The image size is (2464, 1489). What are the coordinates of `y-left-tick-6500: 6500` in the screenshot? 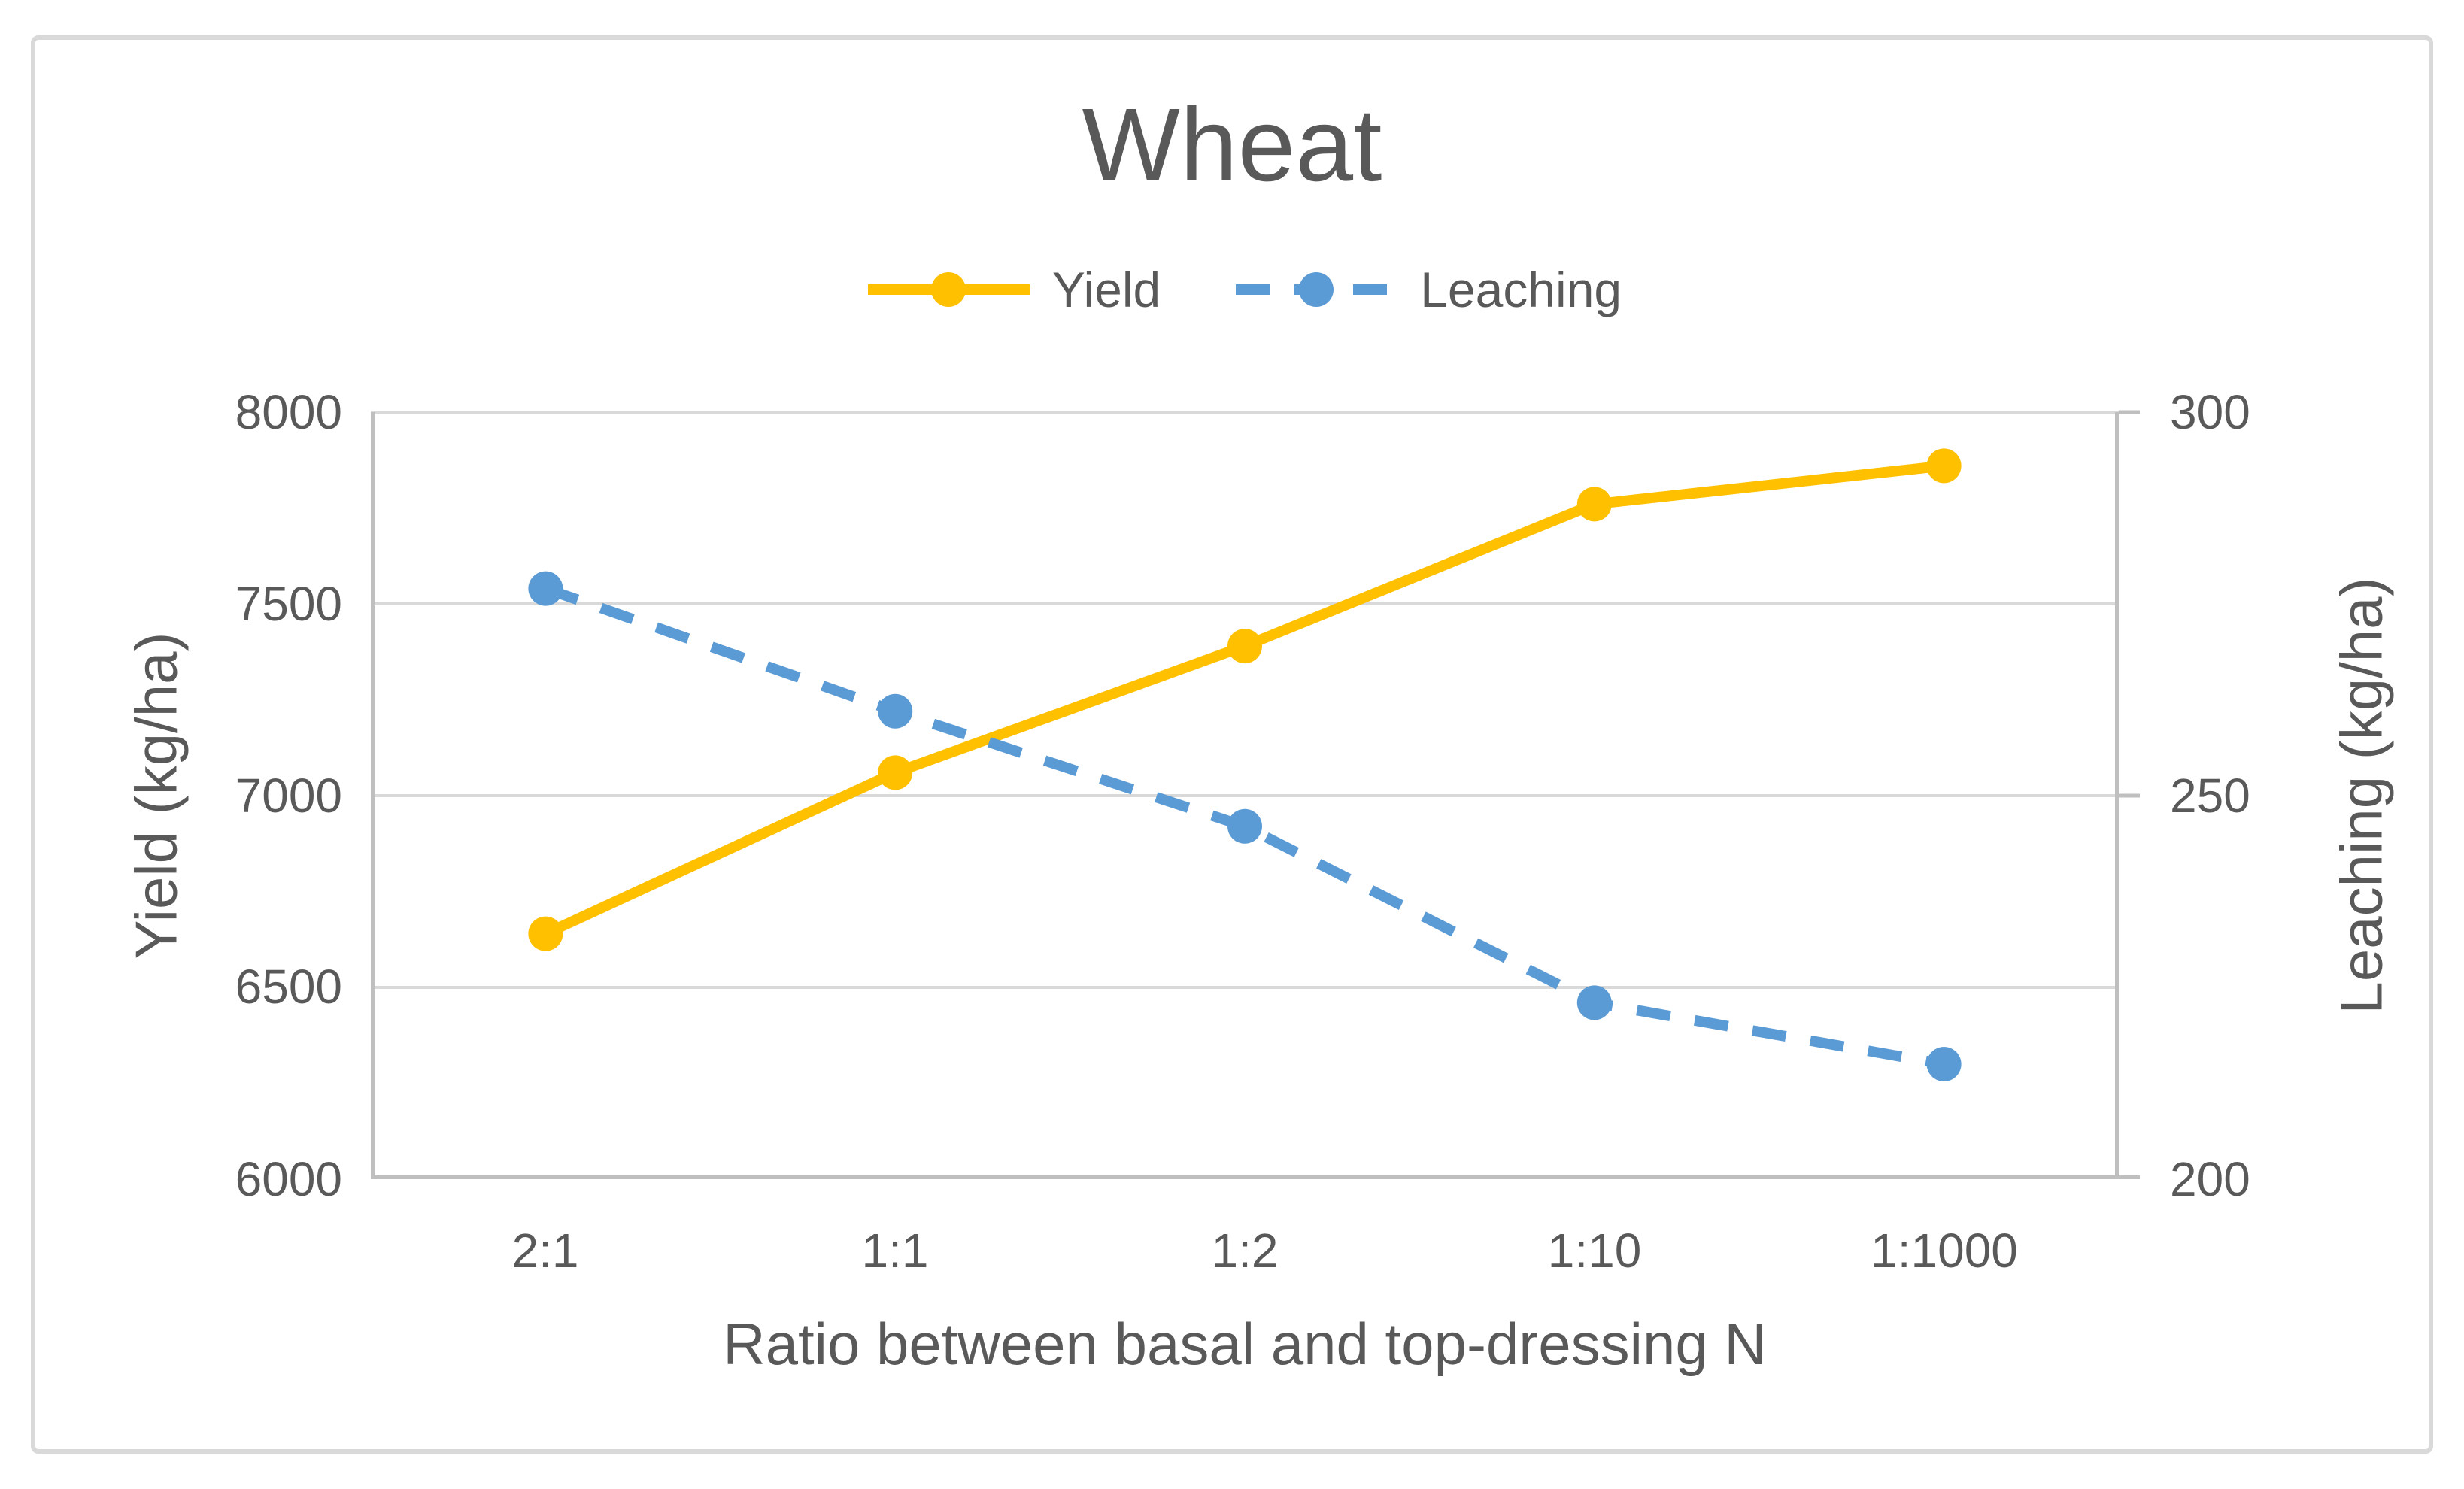 It's located at (288, 987).